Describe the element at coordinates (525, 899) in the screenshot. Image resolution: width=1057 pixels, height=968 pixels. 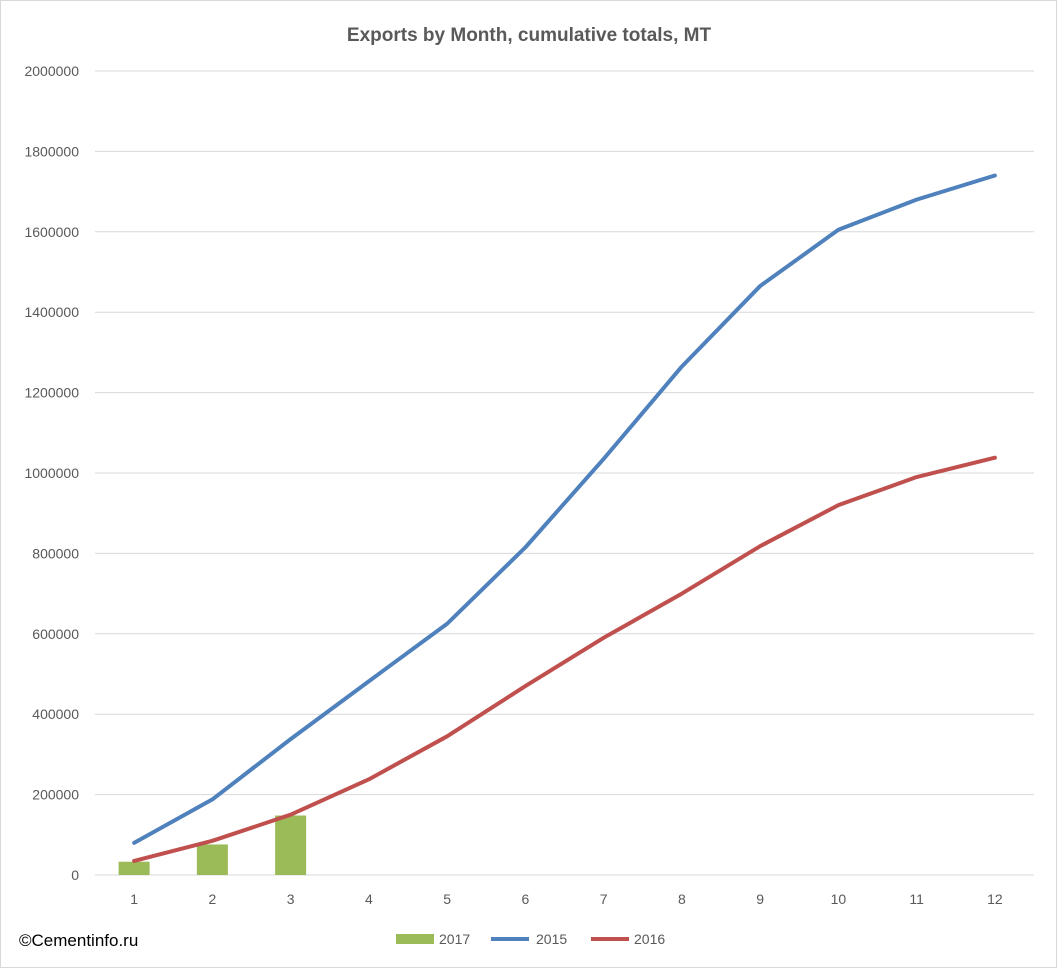
I see `x-tick-label: 6` at that location.